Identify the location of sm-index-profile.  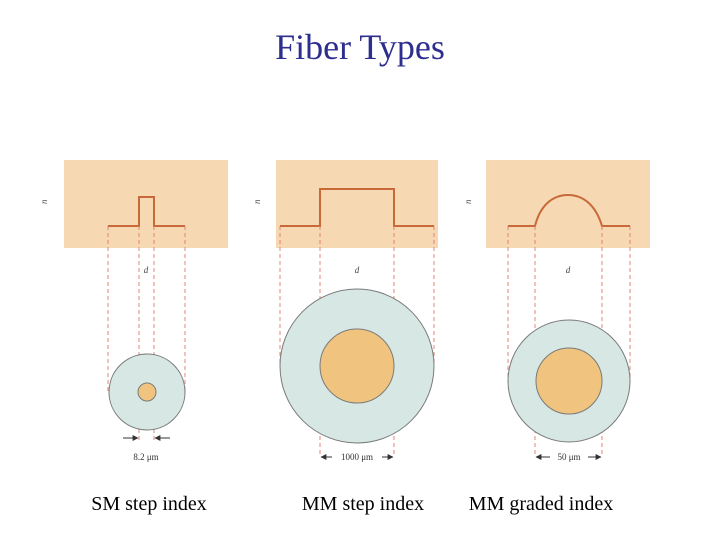
(146, 211).